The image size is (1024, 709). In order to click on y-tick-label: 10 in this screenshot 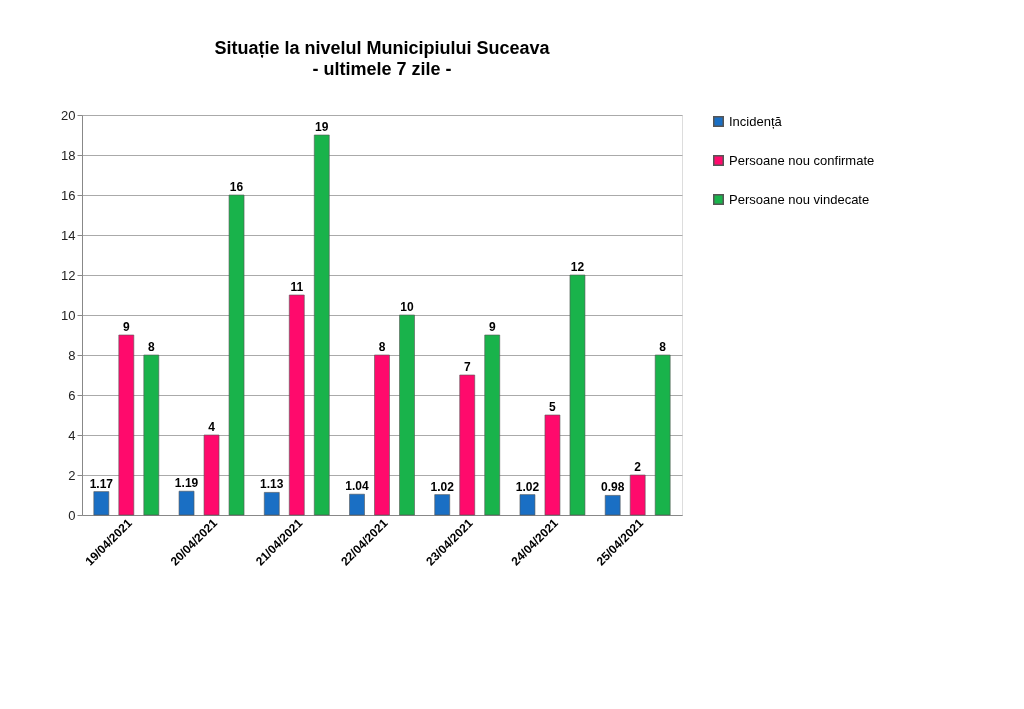, I will do `click(68, 315)`.